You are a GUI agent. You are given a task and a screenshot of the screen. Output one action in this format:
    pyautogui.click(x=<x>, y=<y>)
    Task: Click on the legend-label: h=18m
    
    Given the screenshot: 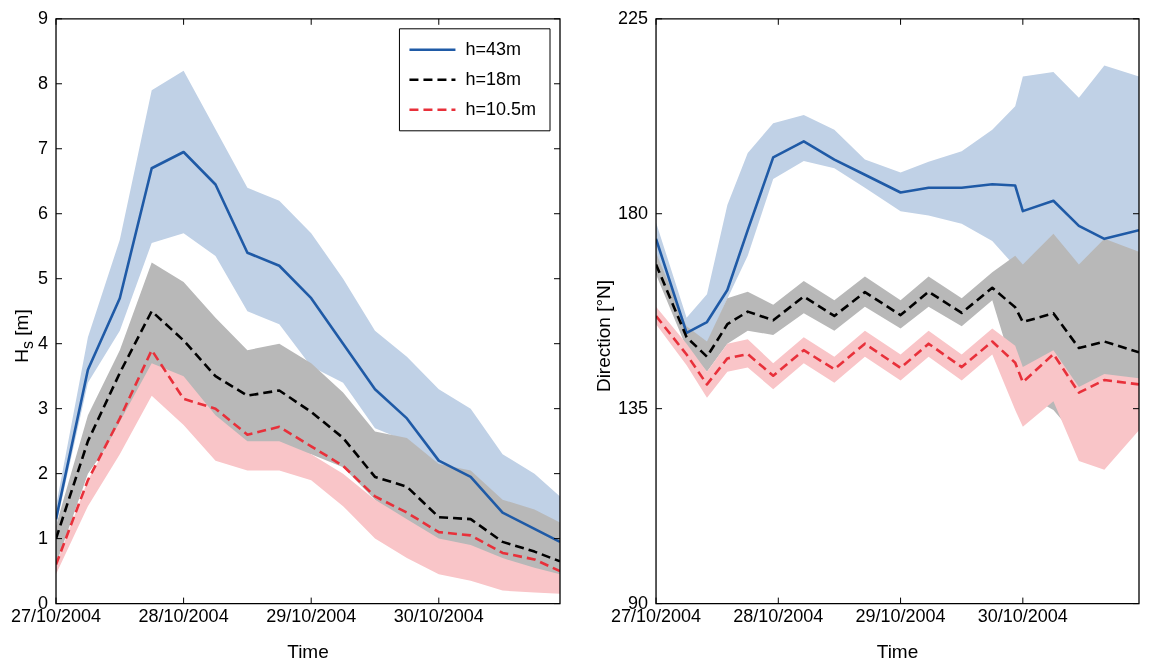 What is the action you would take?
    pyautogui.click(x=493, y=78)
    